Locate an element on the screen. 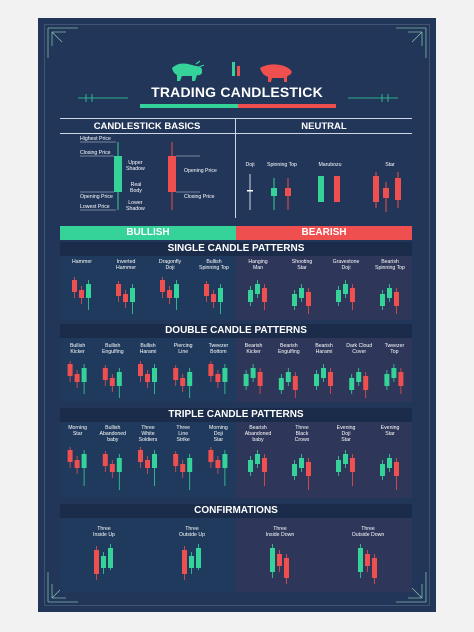 The width and height of the screenshot is (474, 632). pattern-label: Bullish Spinning Top is located at coordinates (214, 265).